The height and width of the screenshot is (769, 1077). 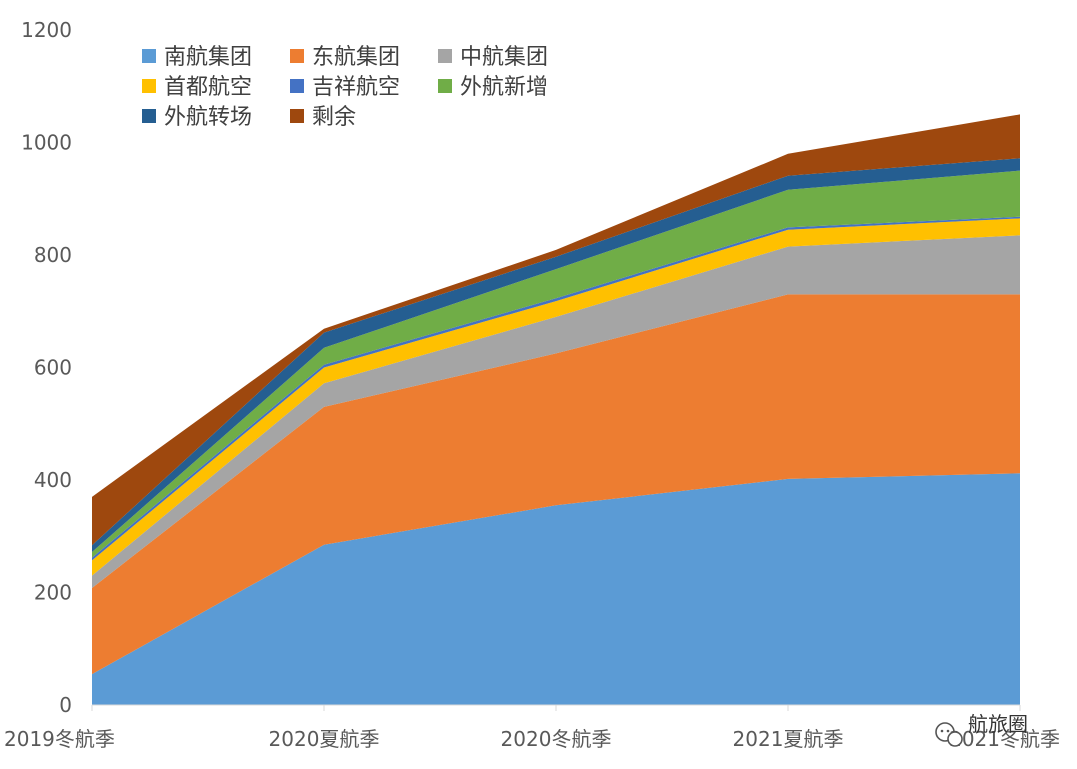 What do you see at coordinates (53, 593) in the screenshot?
I see `y-tick-label: 200` at bounding box center [53, 593].